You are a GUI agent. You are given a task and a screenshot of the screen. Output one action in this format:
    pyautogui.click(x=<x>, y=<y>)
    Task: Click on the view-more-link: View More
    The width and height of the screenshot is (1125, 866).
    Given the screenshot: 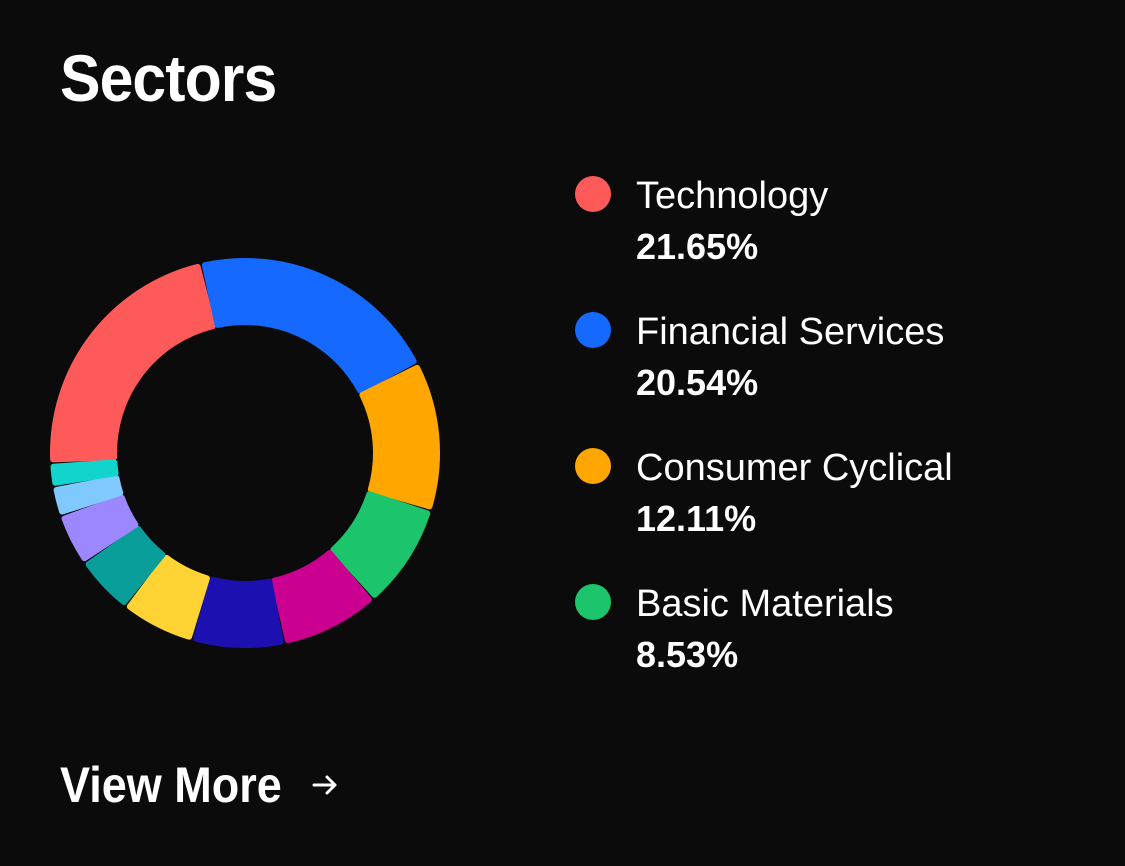 What is the action you would take?
    pyautogui.click(x=200, y=785)
    